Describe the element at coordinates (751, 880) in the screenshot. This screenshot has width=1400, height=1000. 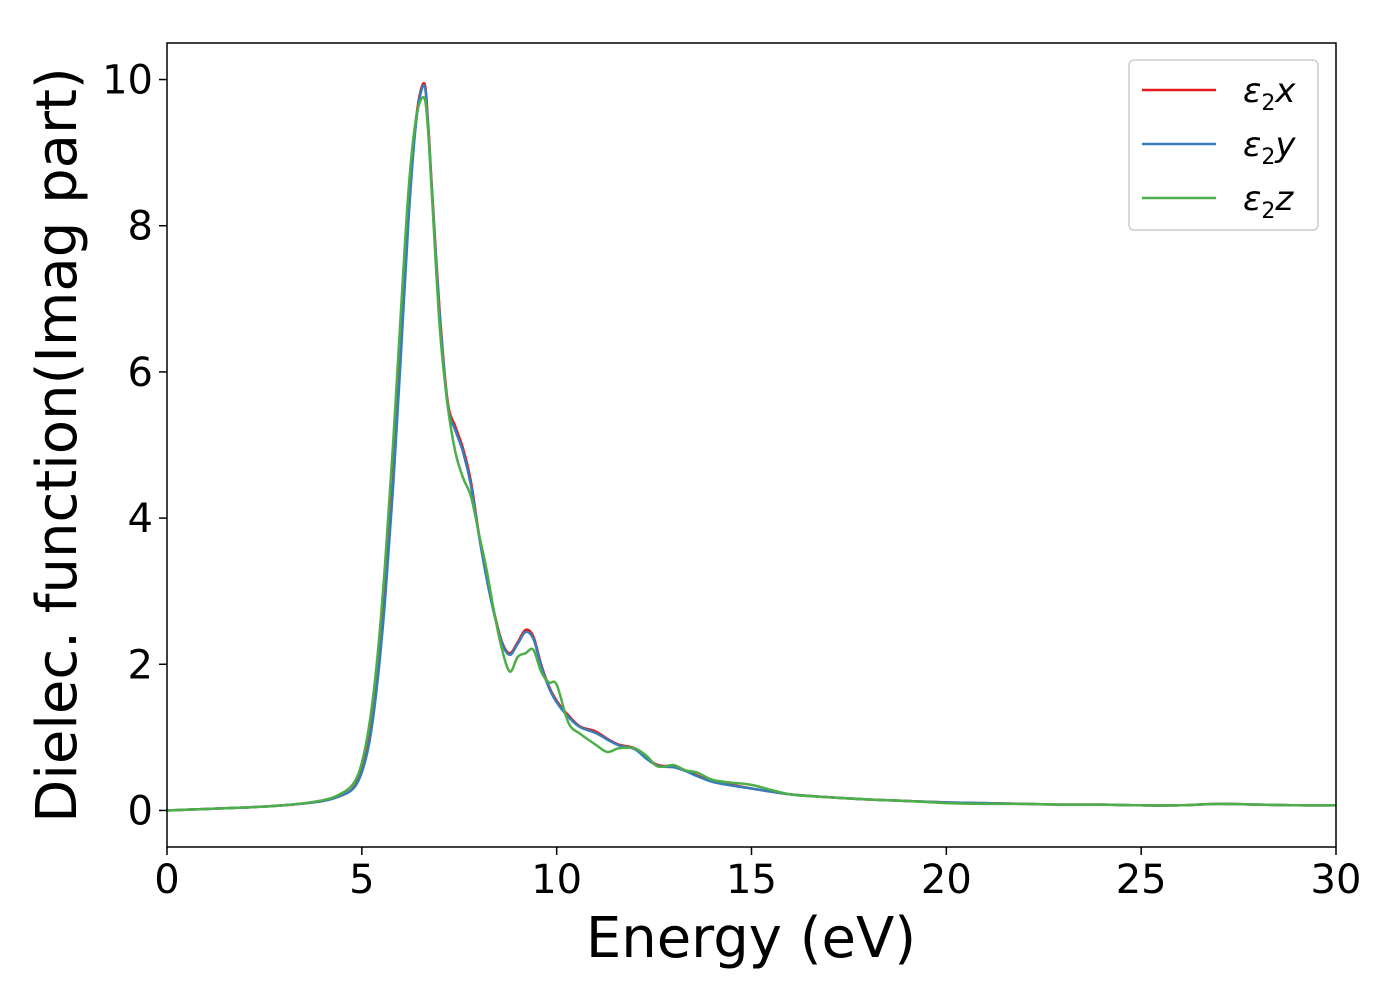
I see `x-tick-label: 15` at that location.